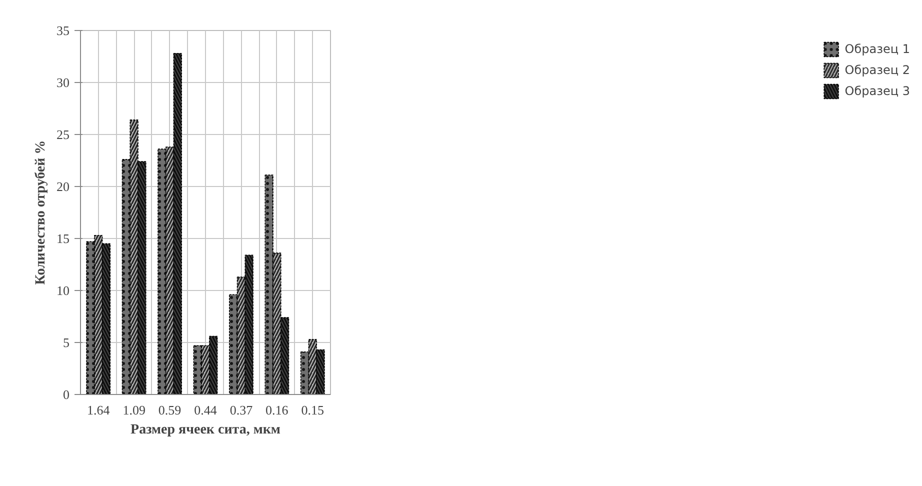  What do you see at coordinates (63, 290) in the screenshot?
I see `y-tick-label: 10` at bounding box center [63, 290].